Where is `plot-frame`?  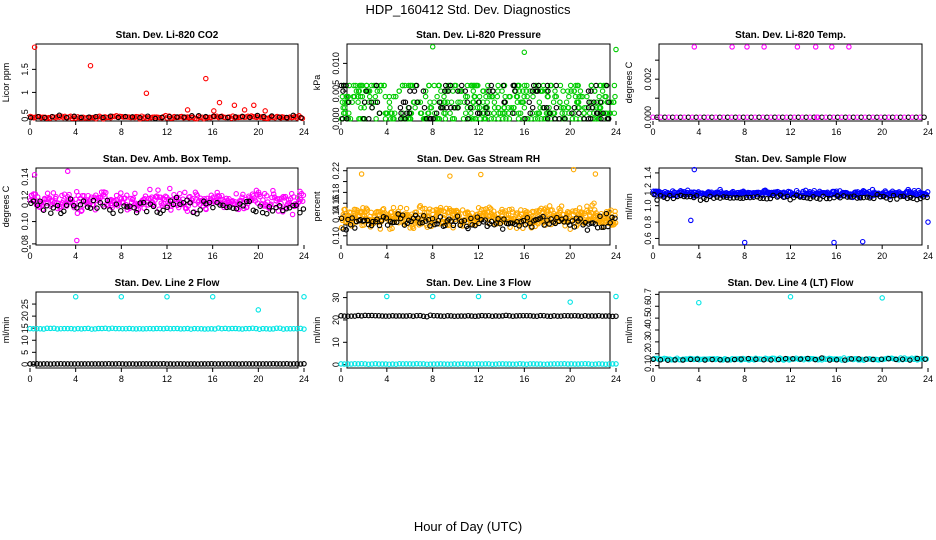
plot-frame is located at coordinates (790, 82).